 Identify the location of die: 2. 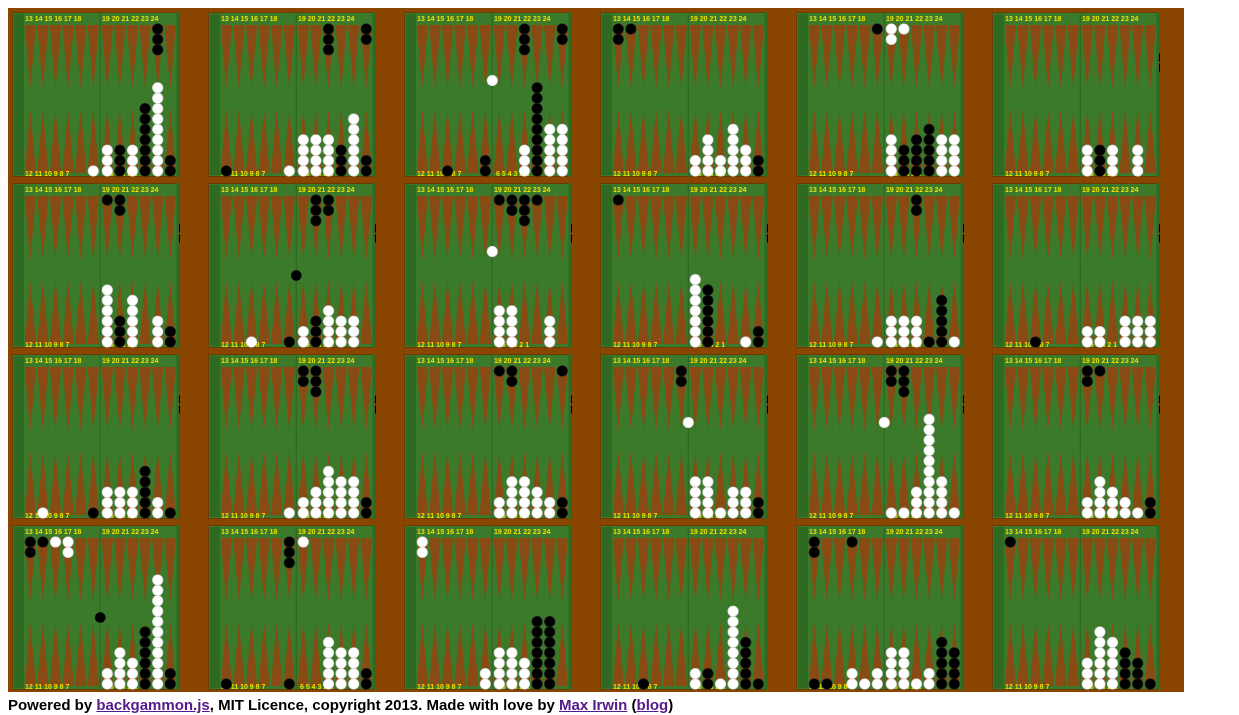
(767, 238).